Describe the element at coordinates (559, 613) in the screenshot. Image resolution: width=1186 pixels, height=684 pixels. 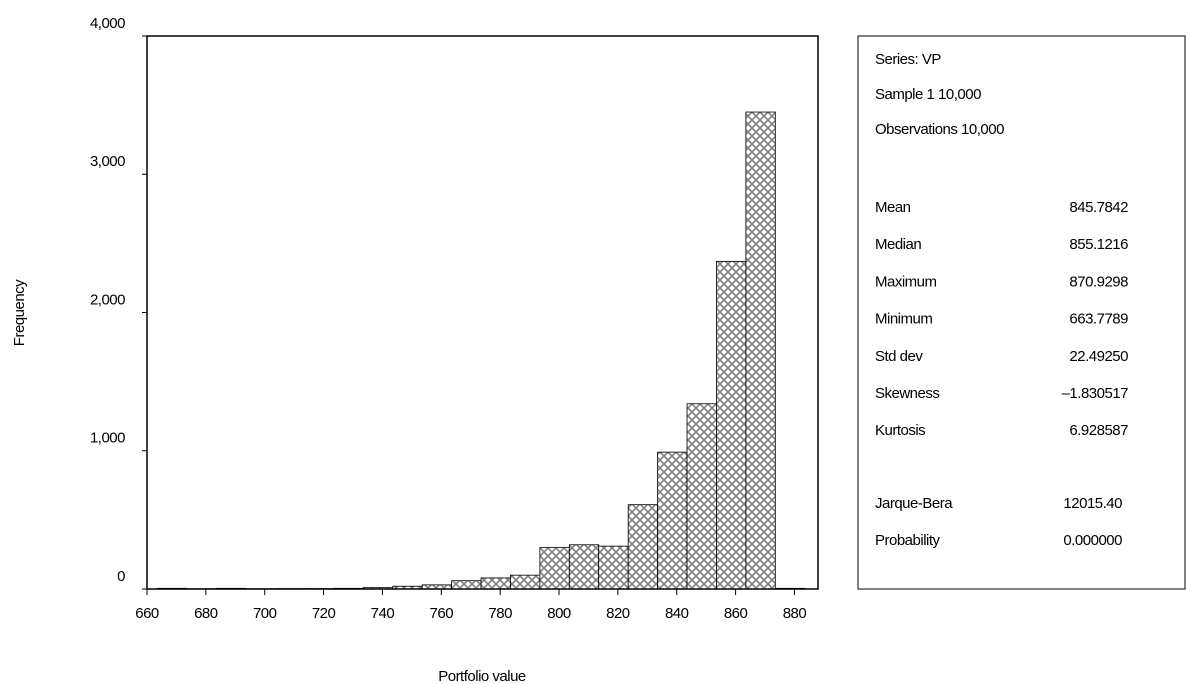
I see `x-tick-label: 800` at that location.